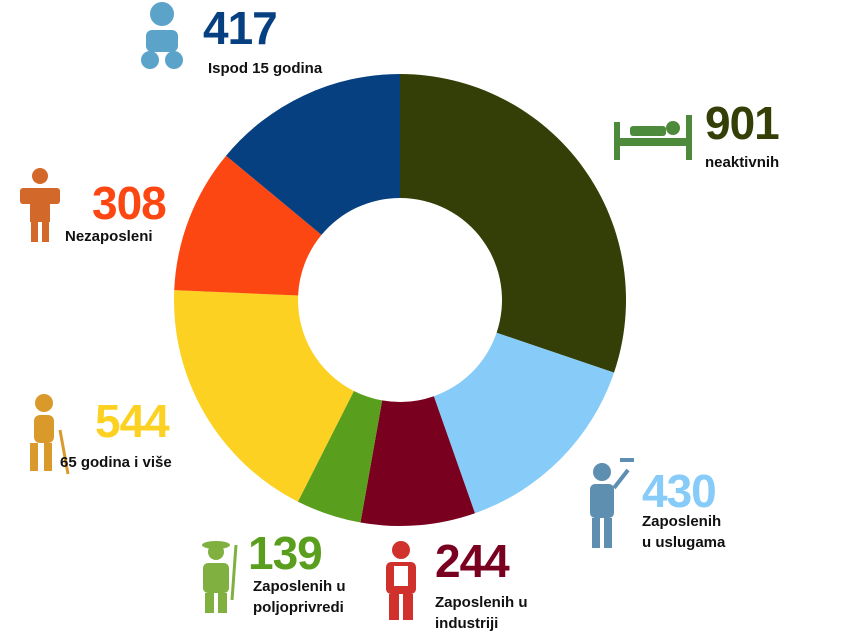 The width and height of the screenshot is (846, 636). Describe the element at coordinates (481, 613) in the screenshot. I see `category-label: Zaposlenih u industriji` at that location.